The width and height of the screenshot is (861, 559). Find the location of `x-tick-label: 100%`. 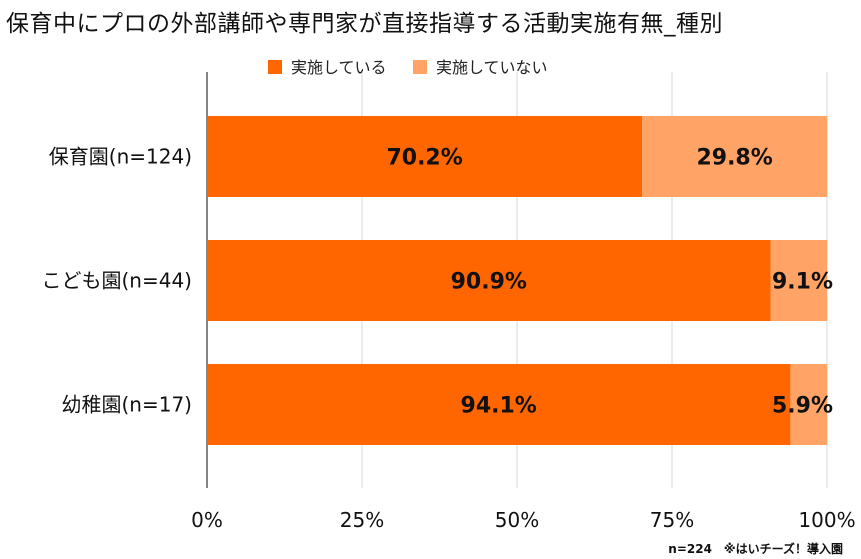

x-tick-label: 100% is located at coordinates (826, 520).